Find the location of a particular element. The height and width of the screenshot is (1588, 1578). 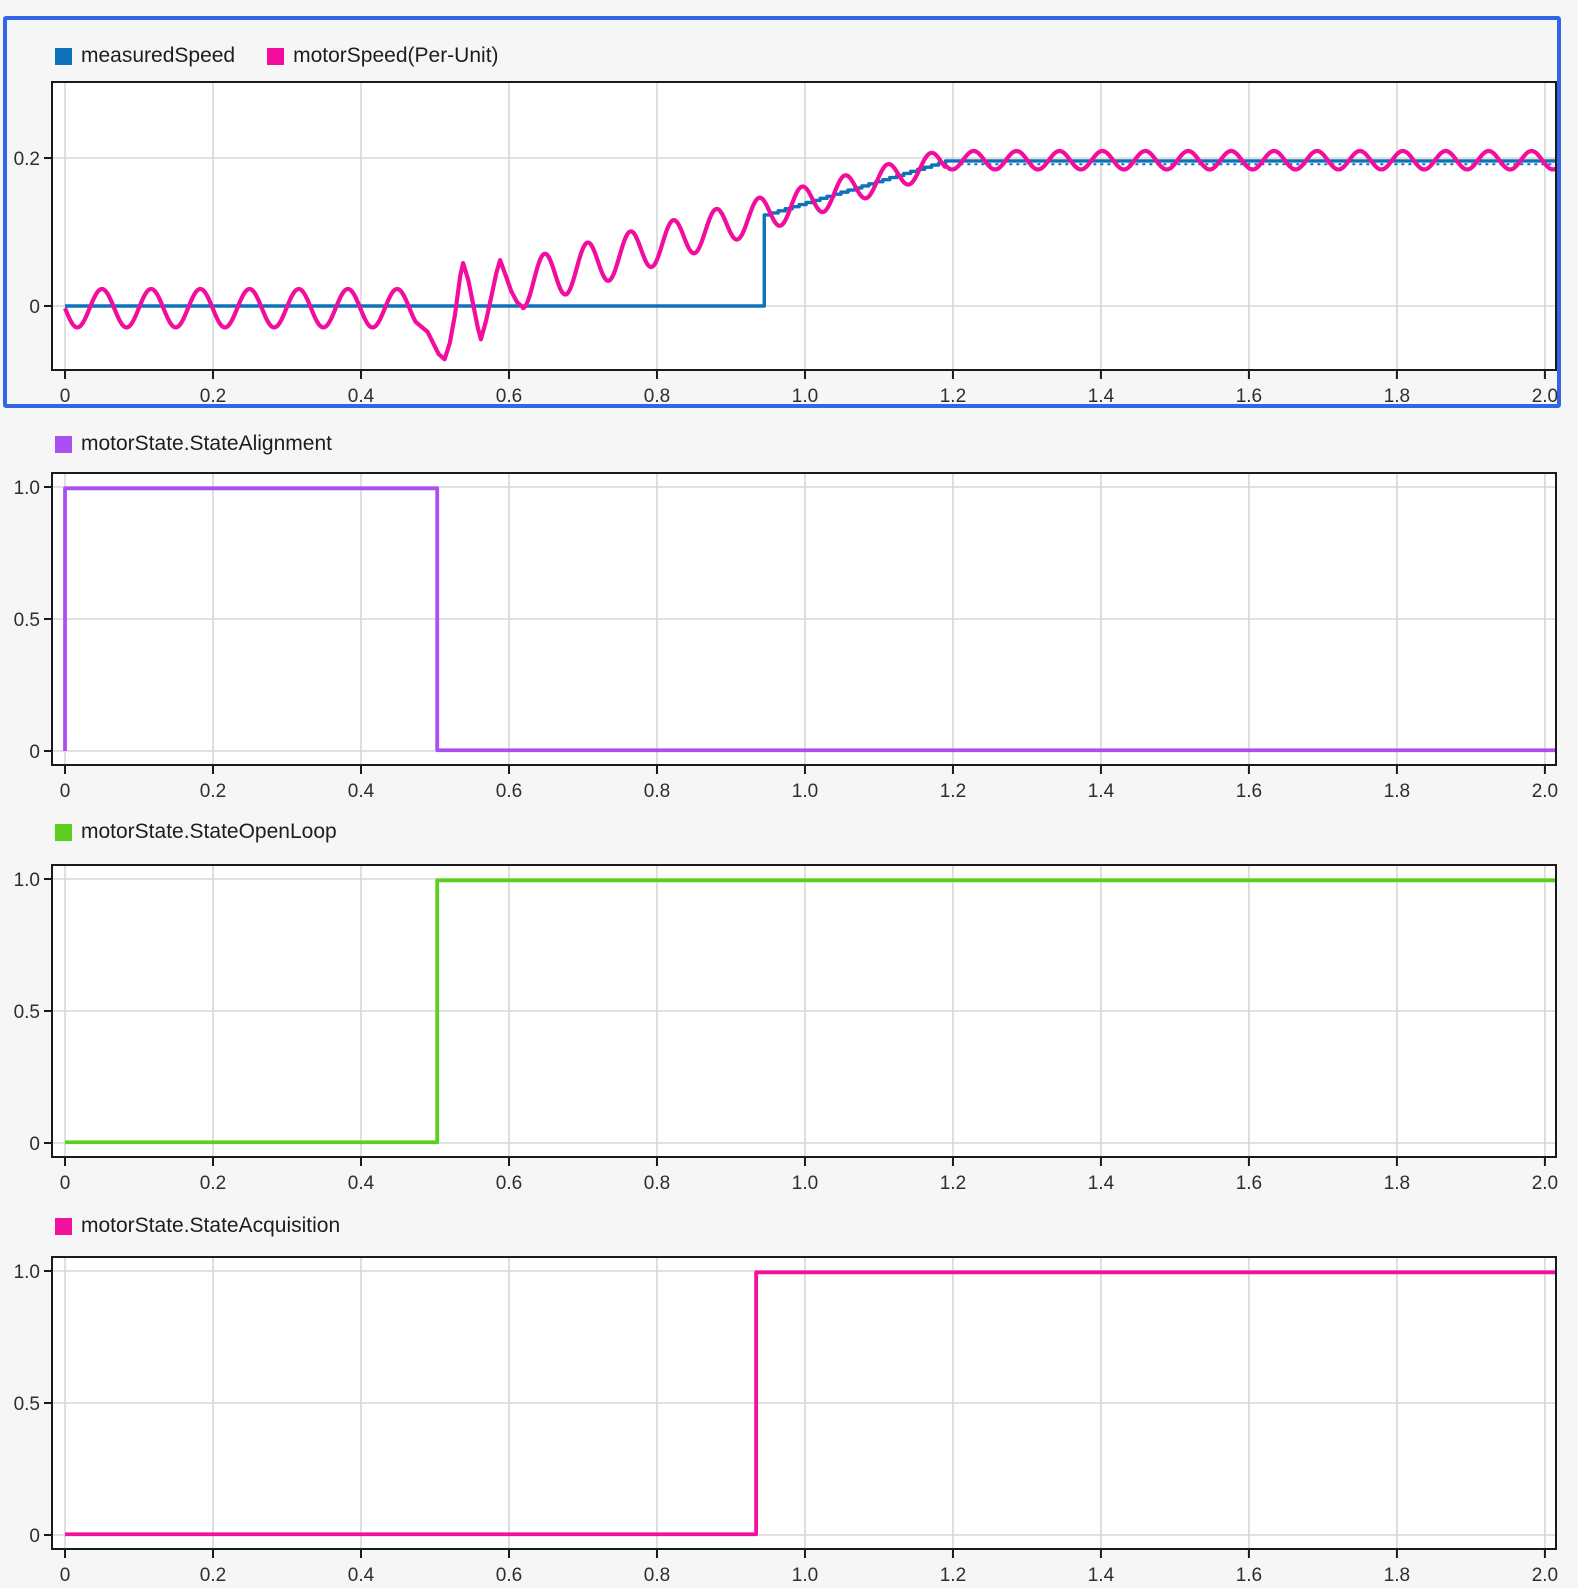

legend-label-statealignment: motorState.StateAlignment is located at coordinates (206, 443).